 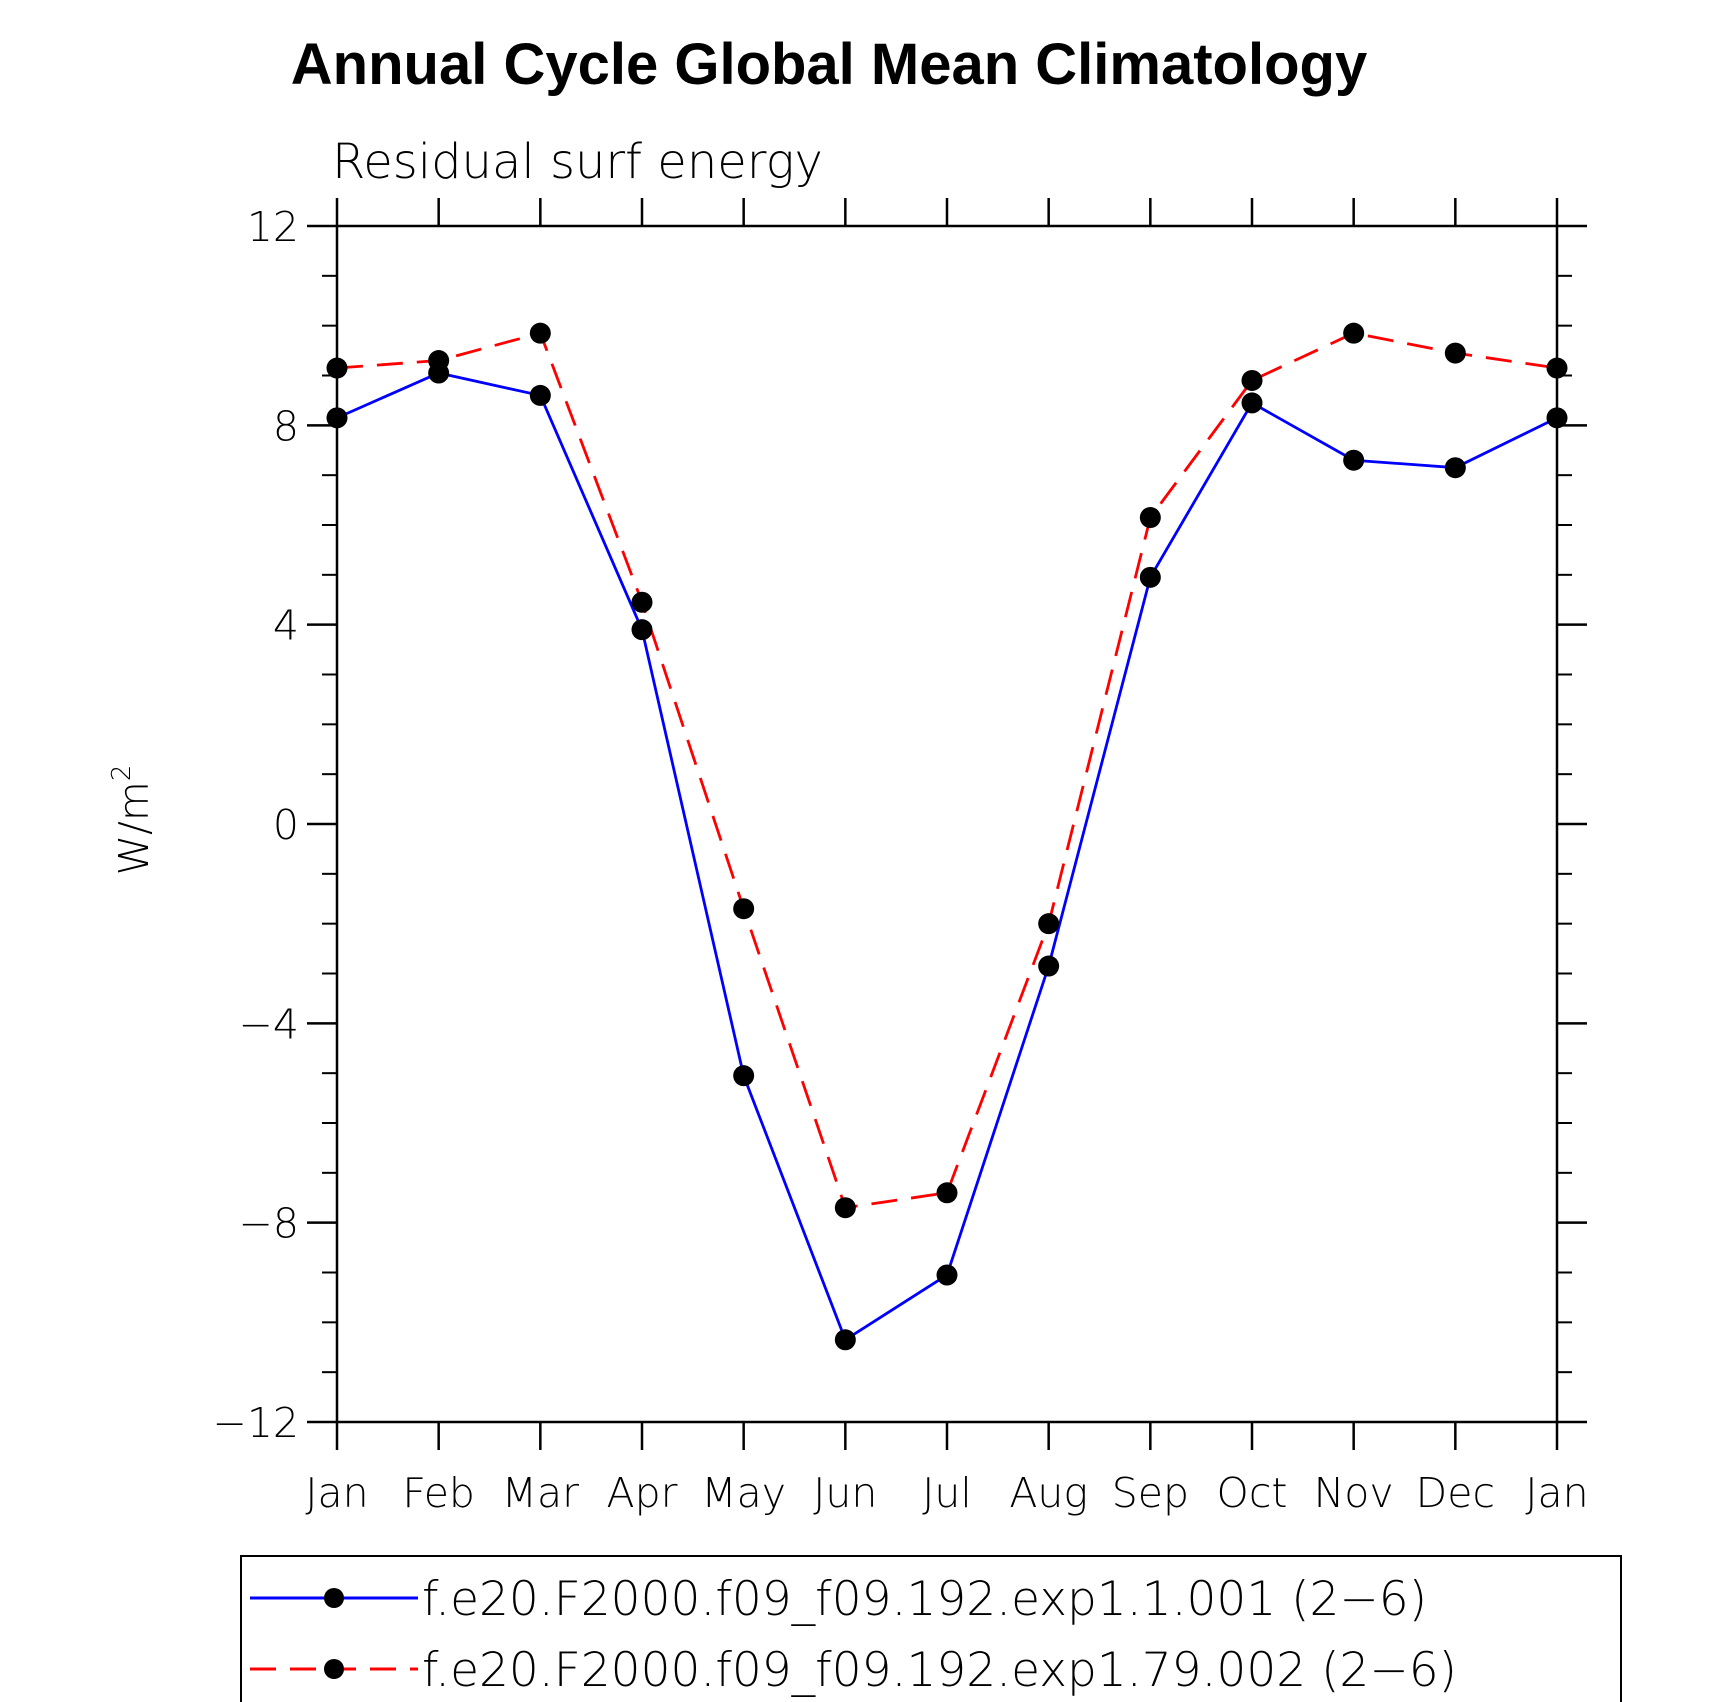 I want to click on chart-title: Annual Cycle Global Mean Climatology, so click(x=829, y=64).